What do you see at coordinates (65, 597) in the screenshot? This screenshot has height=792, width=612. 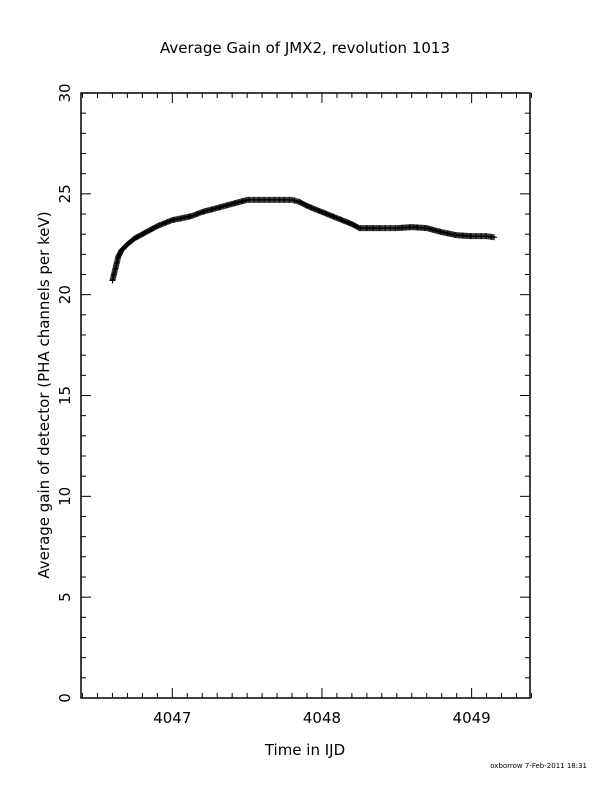 I see `y-tick-label: 5` at bounding box center [65, 597].